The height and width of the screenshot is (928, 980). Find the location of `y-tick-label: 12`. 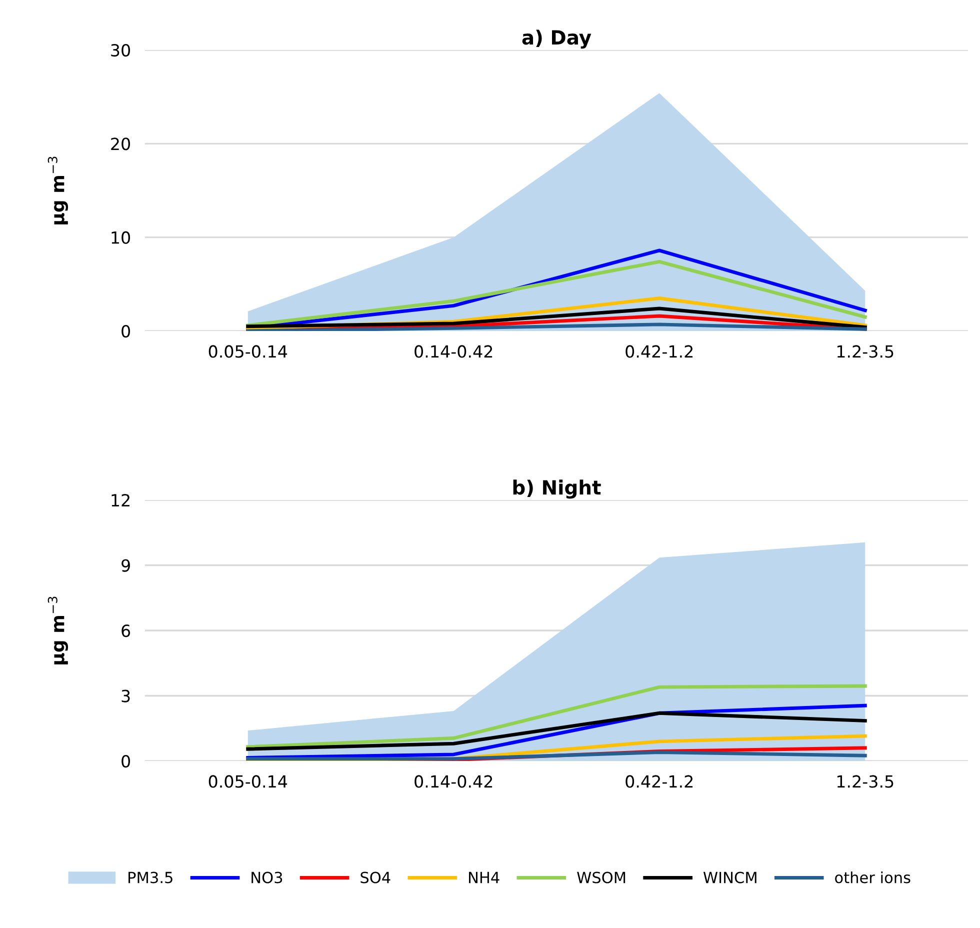

y-tick-label: 12 is located at coordinates (121, 500).